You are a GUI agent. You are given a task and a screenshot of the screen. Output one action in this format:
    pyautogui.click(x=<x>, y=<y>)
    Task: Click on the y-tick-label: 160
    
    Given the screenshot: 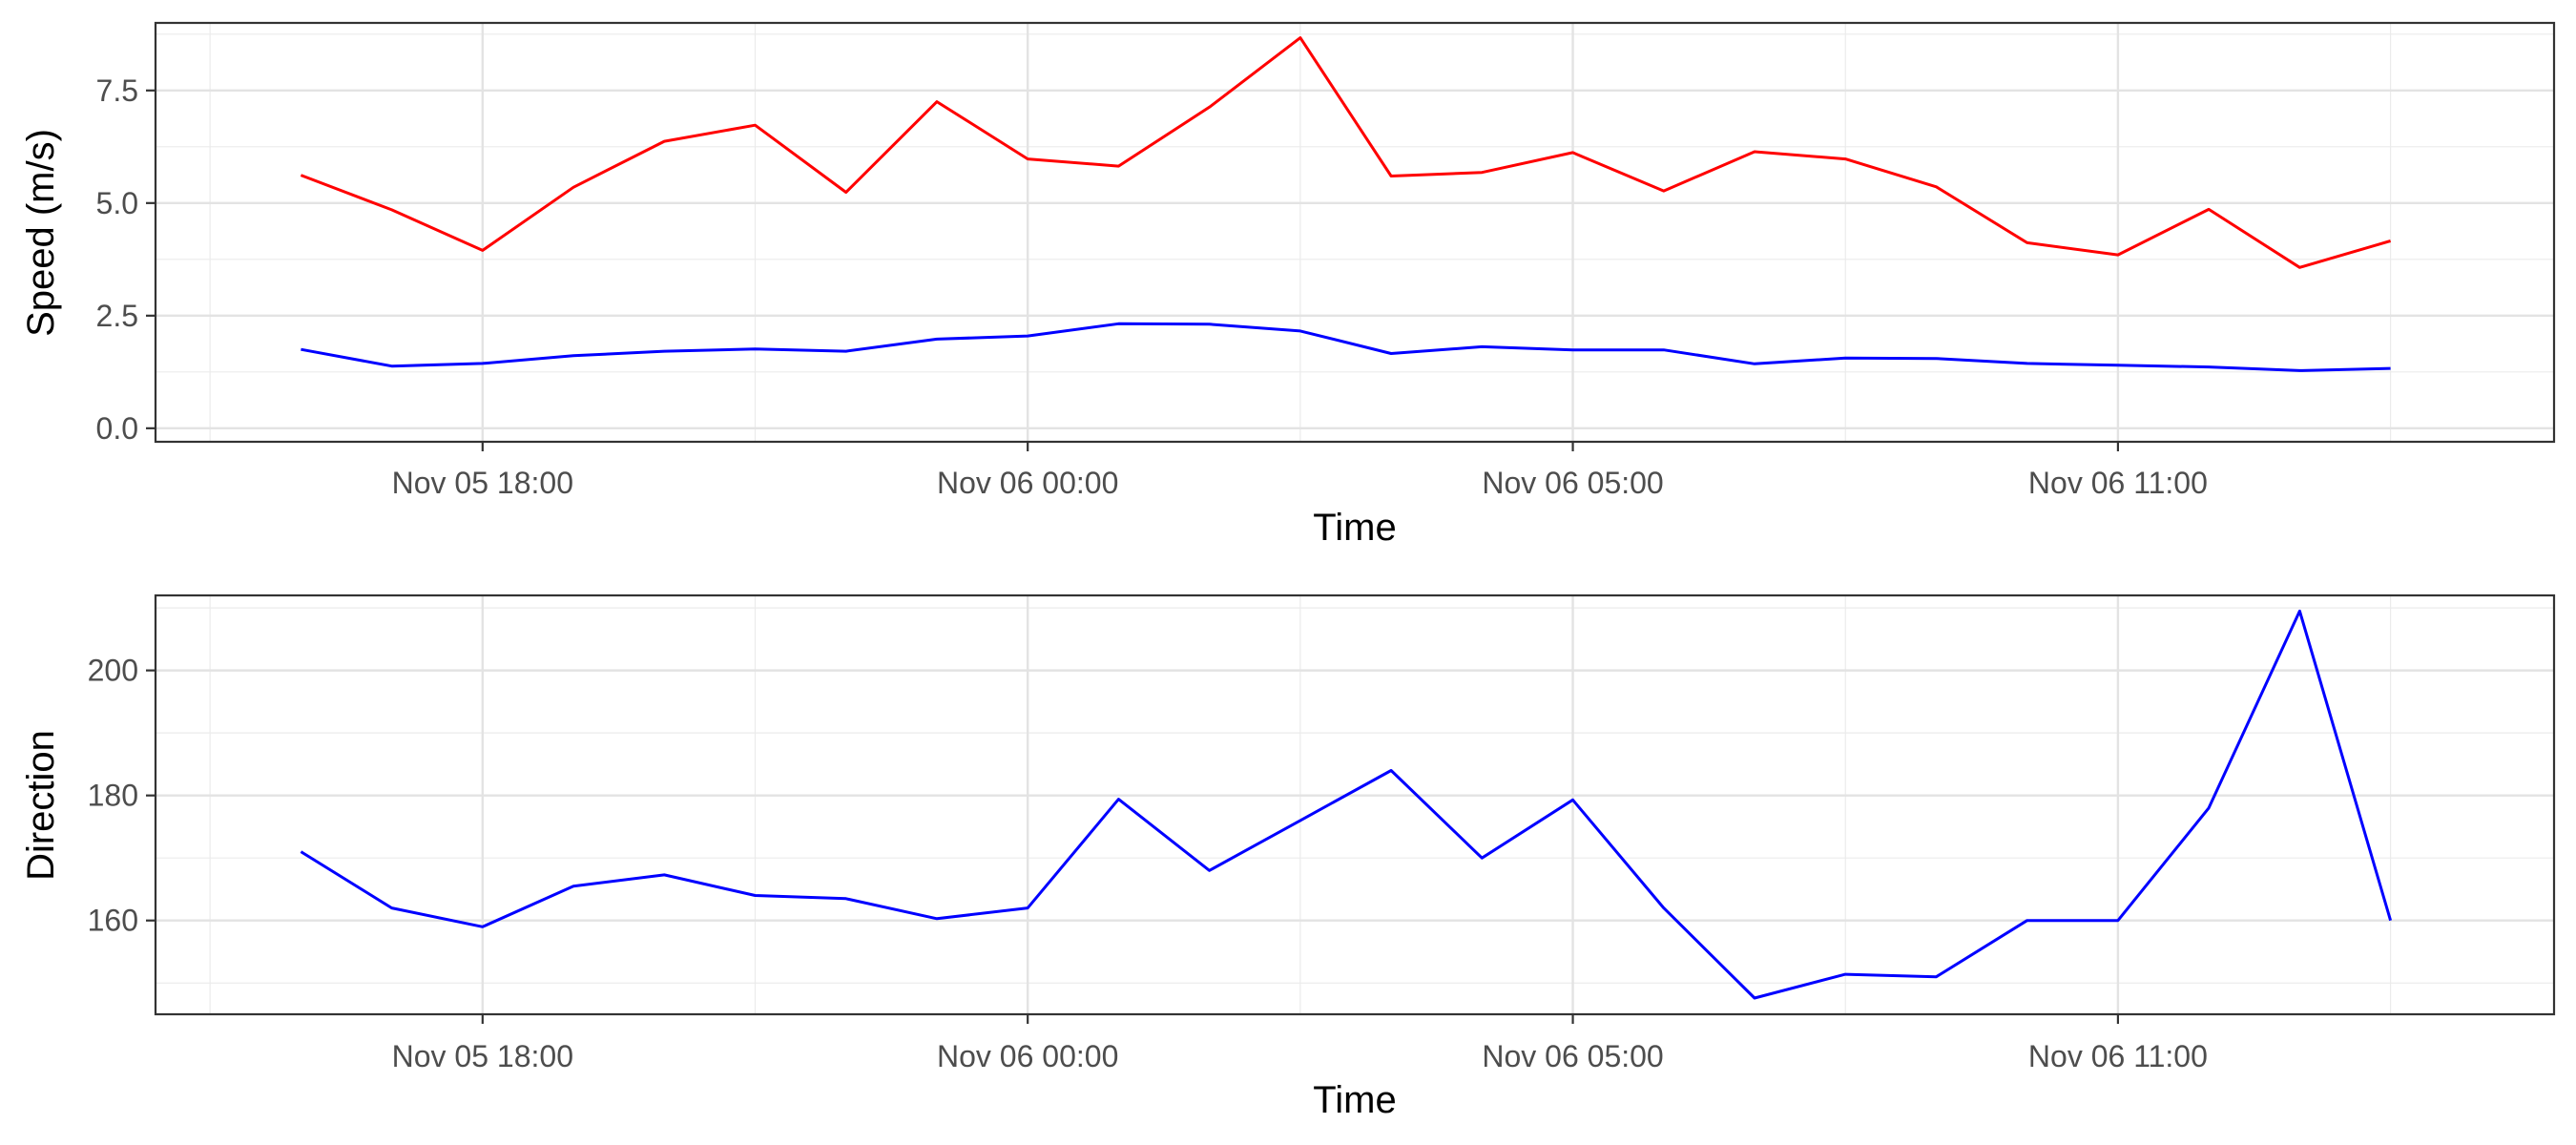 What is the action you would take?
    pyautogui.click(x=113, y=921)
    